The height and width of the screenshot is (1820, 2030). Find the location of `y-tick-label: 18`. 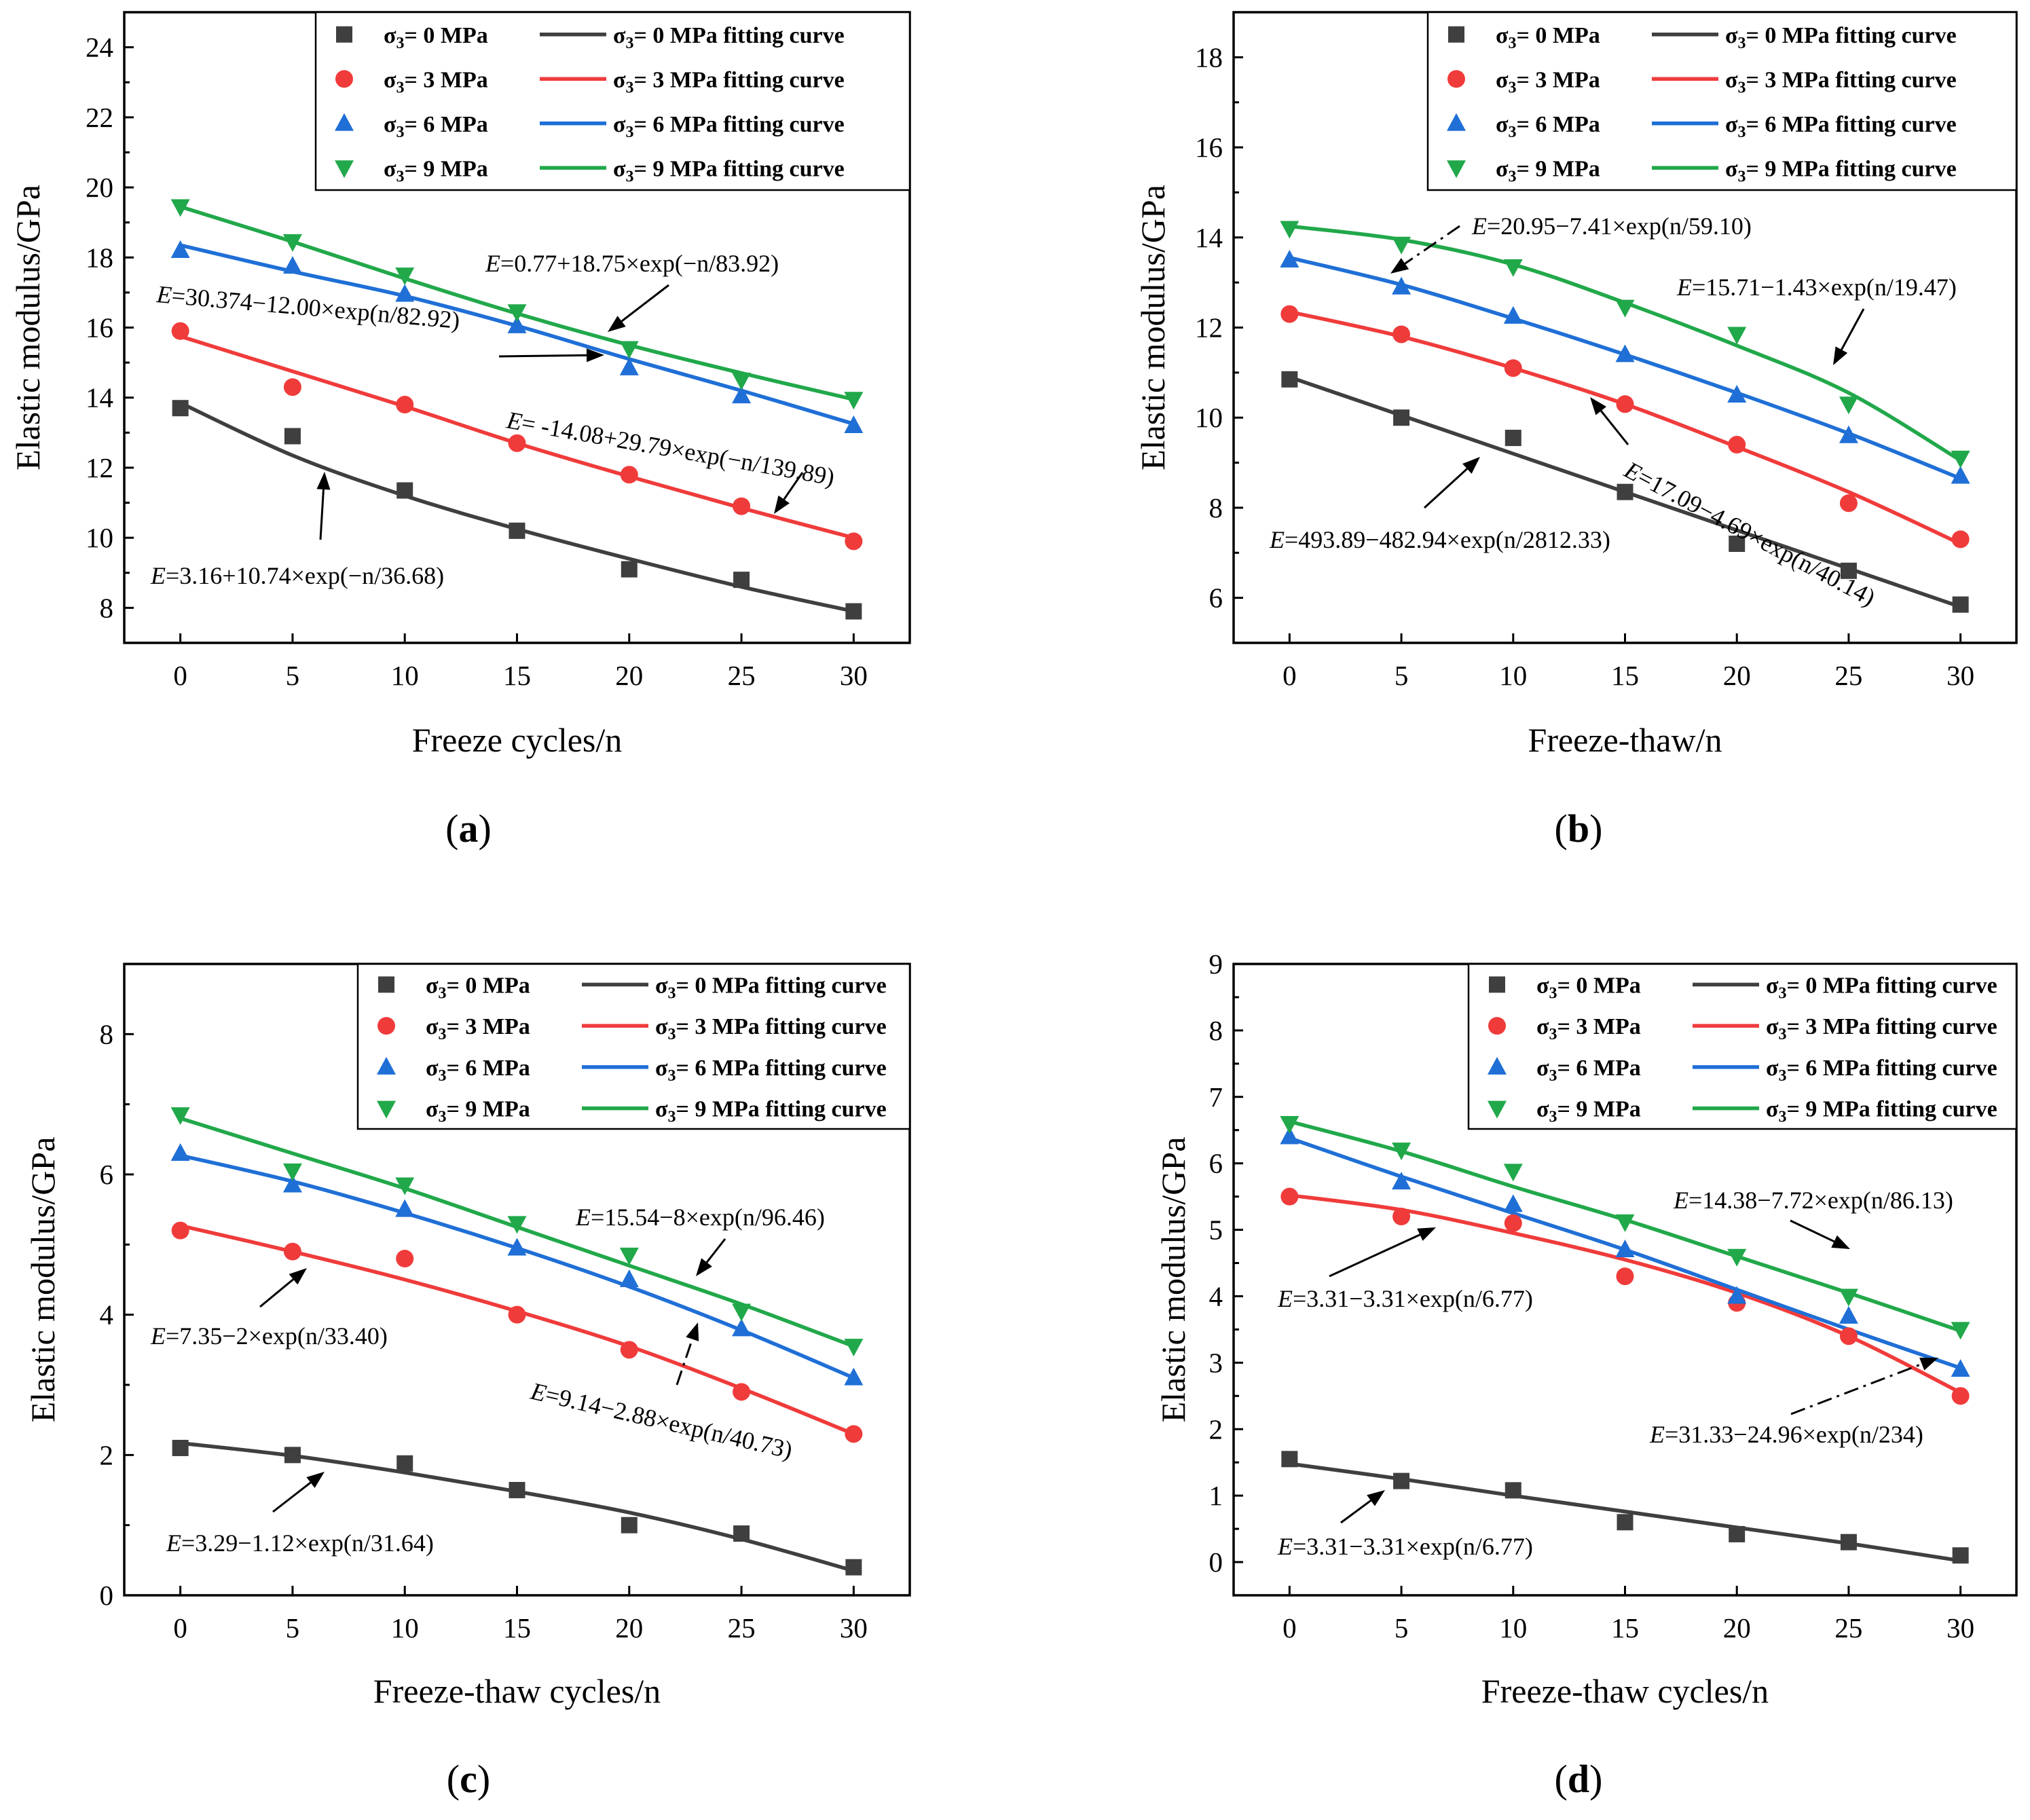

y-tick-label: 18 is located at coordinates (99, 257).